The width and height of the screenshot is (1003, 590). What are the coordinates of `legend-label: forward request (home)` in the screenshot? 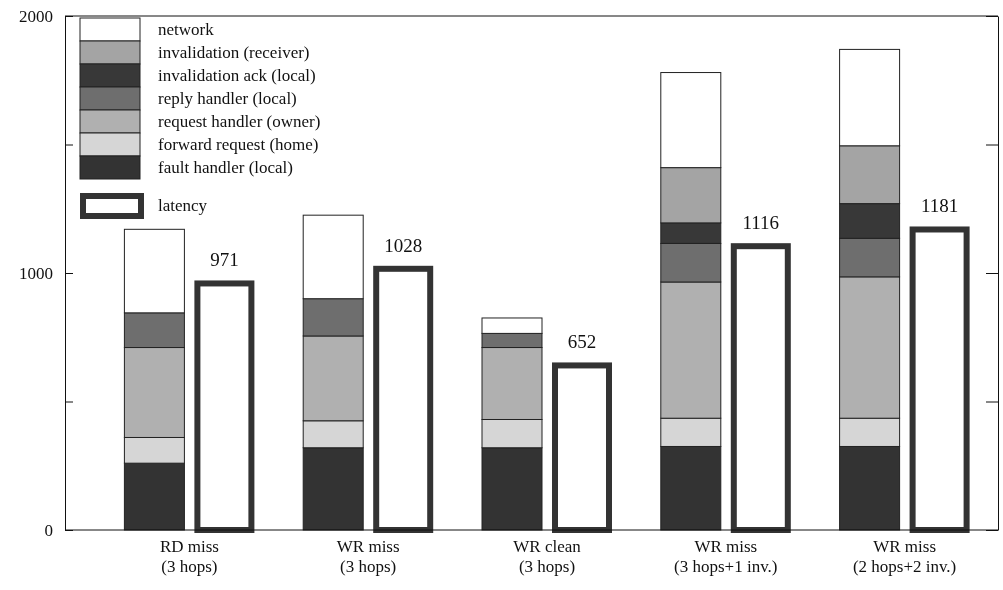 It's located at (238, 144).